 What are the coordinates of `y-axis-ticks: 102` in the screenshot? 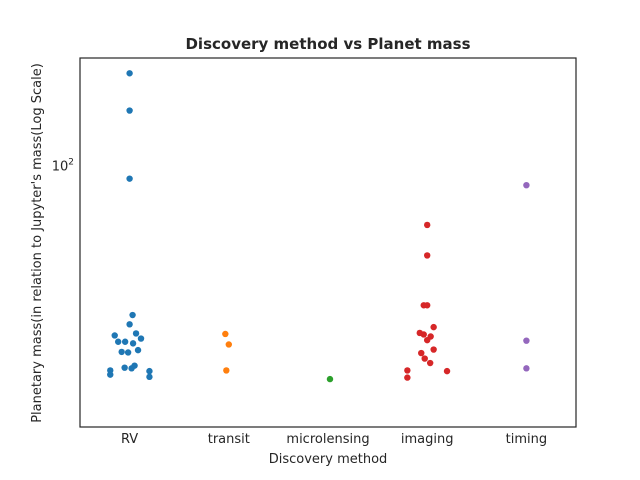 It's located at (63, 166).